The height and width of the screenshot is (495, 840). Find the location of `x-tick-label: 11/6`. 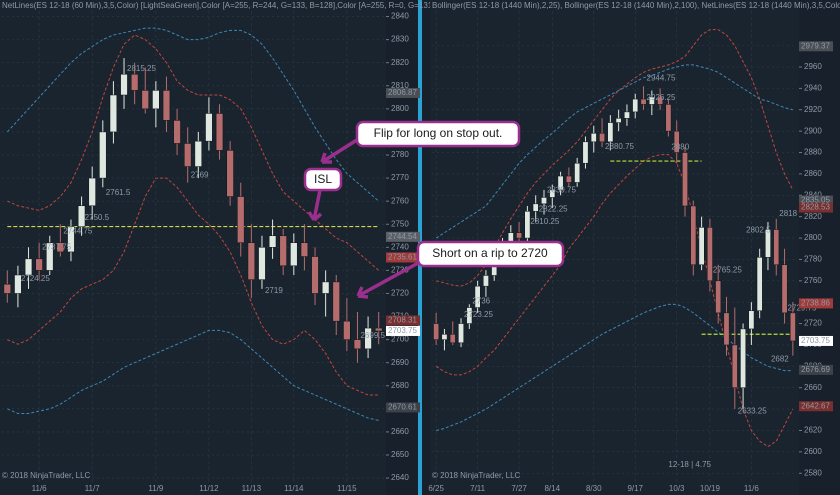

x-tick-label: 11/6 is located at coordinates (40, 488).